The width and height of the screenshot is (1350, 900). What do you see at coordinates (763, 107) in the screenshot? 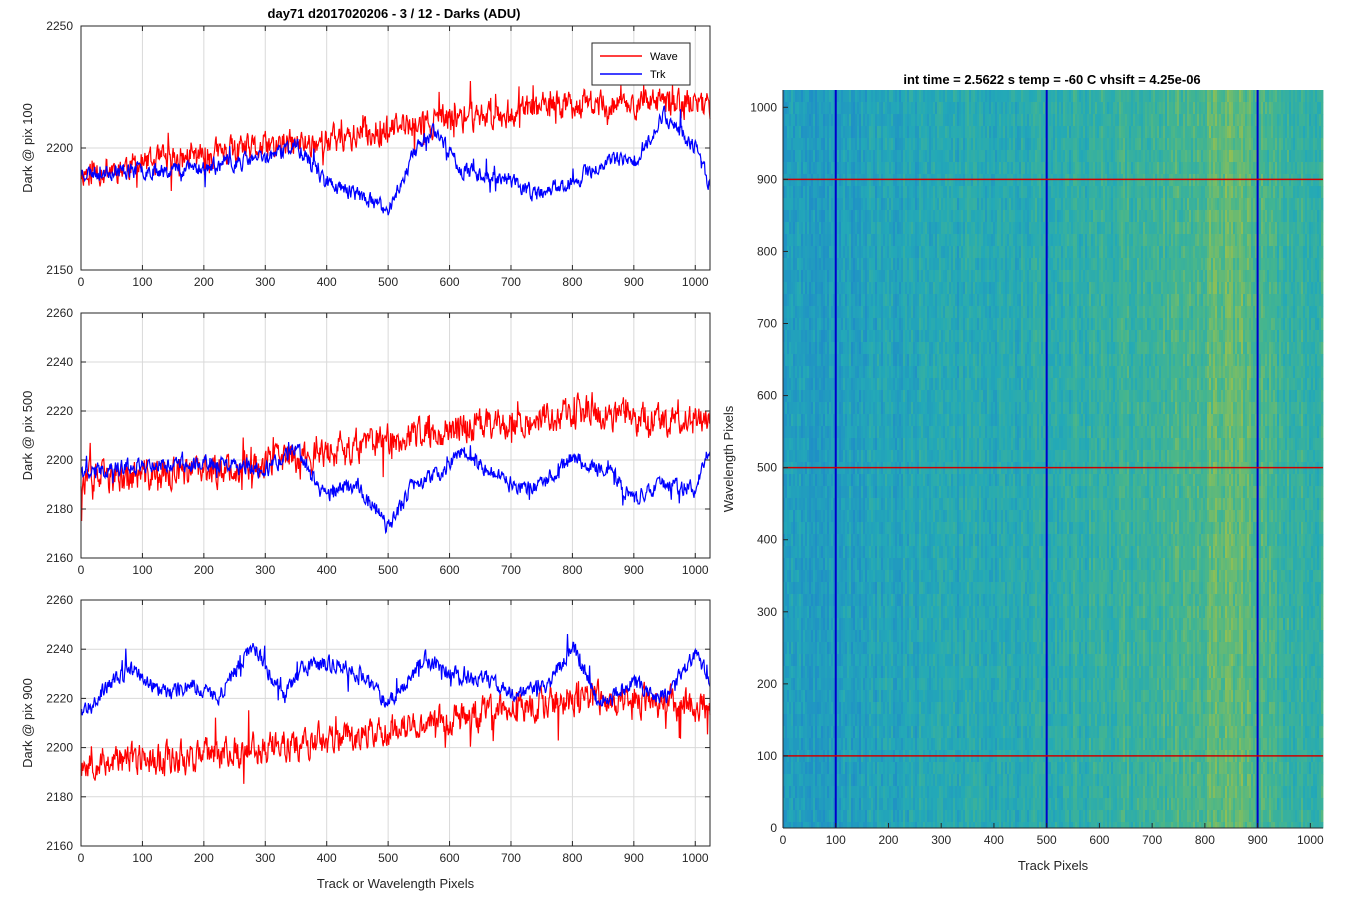
I see `y-tick-label: 1000` at bounding box center [763, 107].